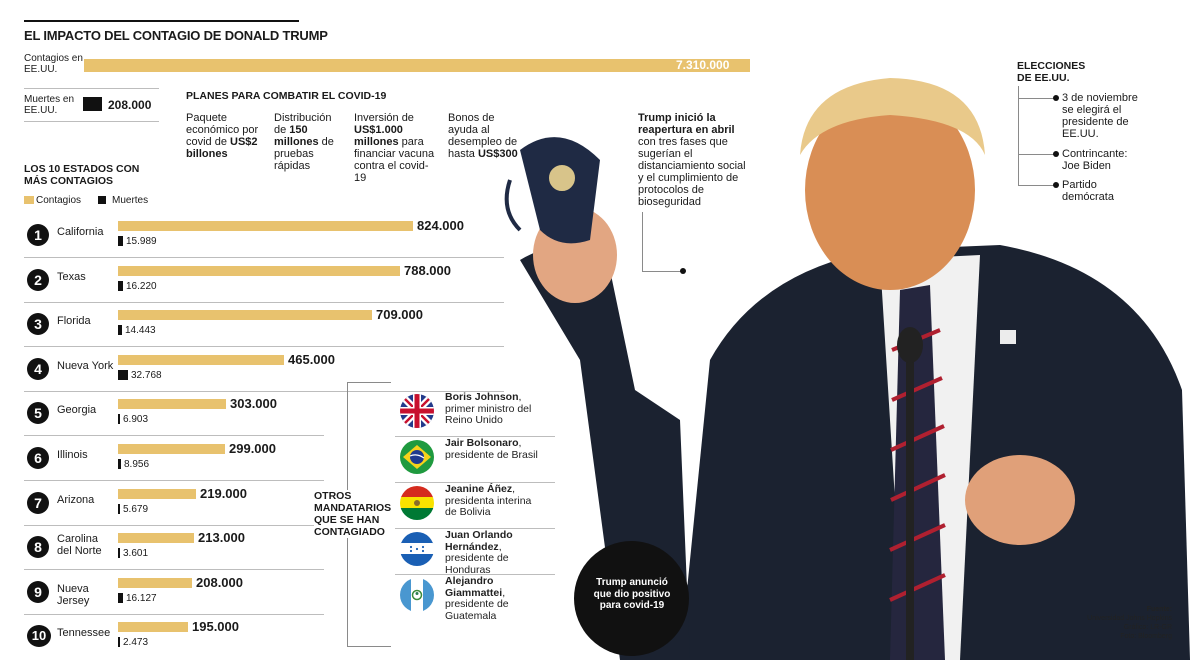 The image size is (1200, 671). What do you see at coordinates (417, 65) in the screenshot?
I see `us-contagios-bar` at bounding box center [417, 65].